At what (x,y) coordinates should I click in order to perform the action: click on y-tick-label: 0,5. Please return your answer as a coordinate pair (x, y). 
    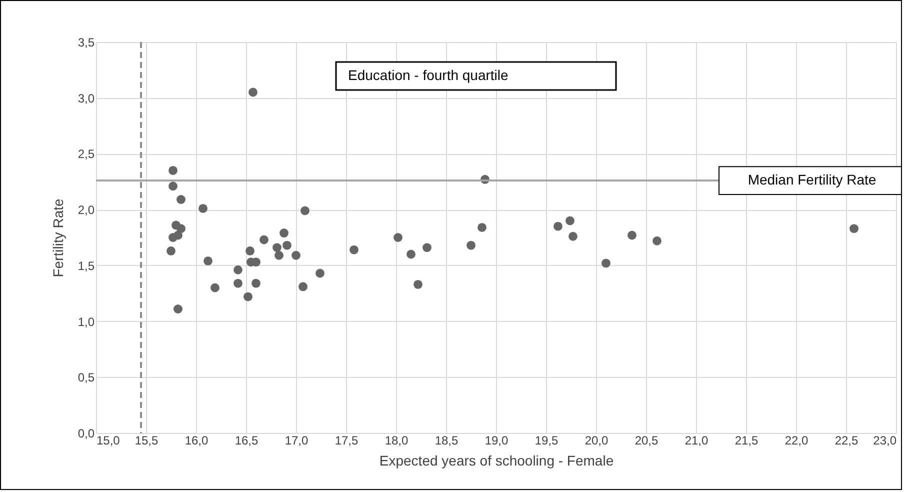
    Looking at the image, I should click on (86, 377).